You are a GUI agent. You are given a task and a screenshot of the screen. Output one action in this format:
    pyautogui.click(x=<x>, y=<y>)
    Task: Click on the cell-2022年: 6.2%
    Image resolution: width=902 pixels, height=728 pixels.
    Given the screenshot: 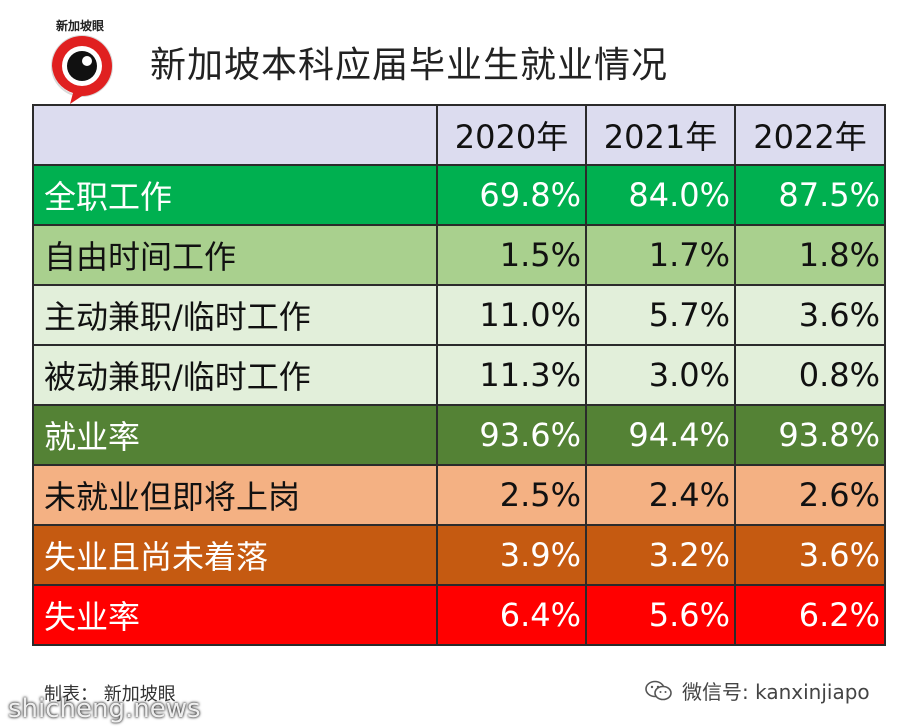 What is the action you would take?
    pyautogui.click(x=810, y=615)
    